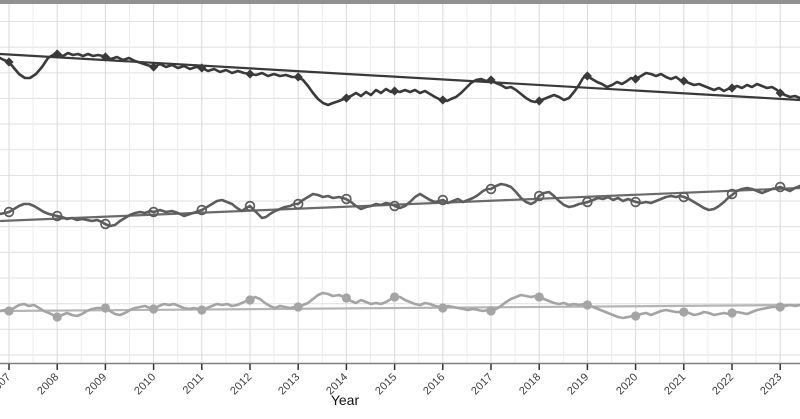  What do you see at coordinates (400, 2) in the screenshot?
I see `top-bar` at bounding box center [400, 2].